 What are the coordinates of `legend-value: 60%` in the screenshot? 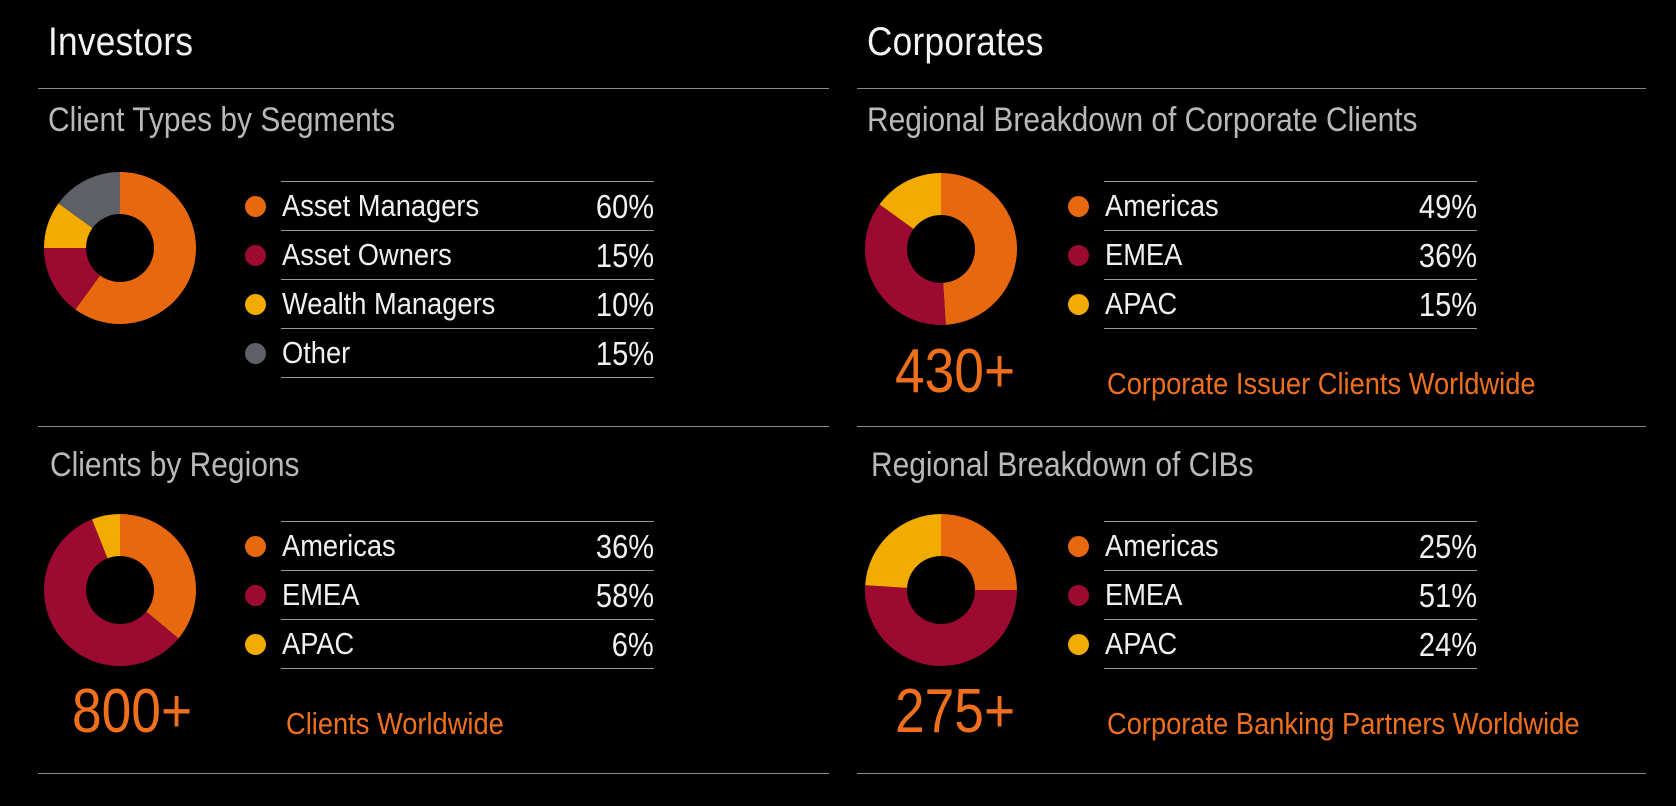 It's located at (624, 206).